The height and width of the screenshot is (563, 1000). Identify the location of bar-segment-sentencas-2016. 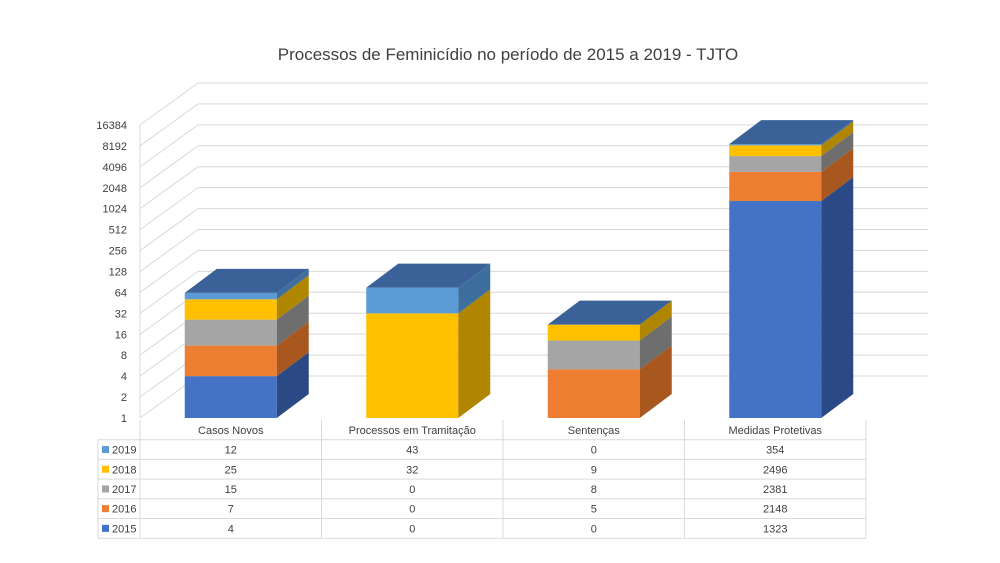
(593, 393).